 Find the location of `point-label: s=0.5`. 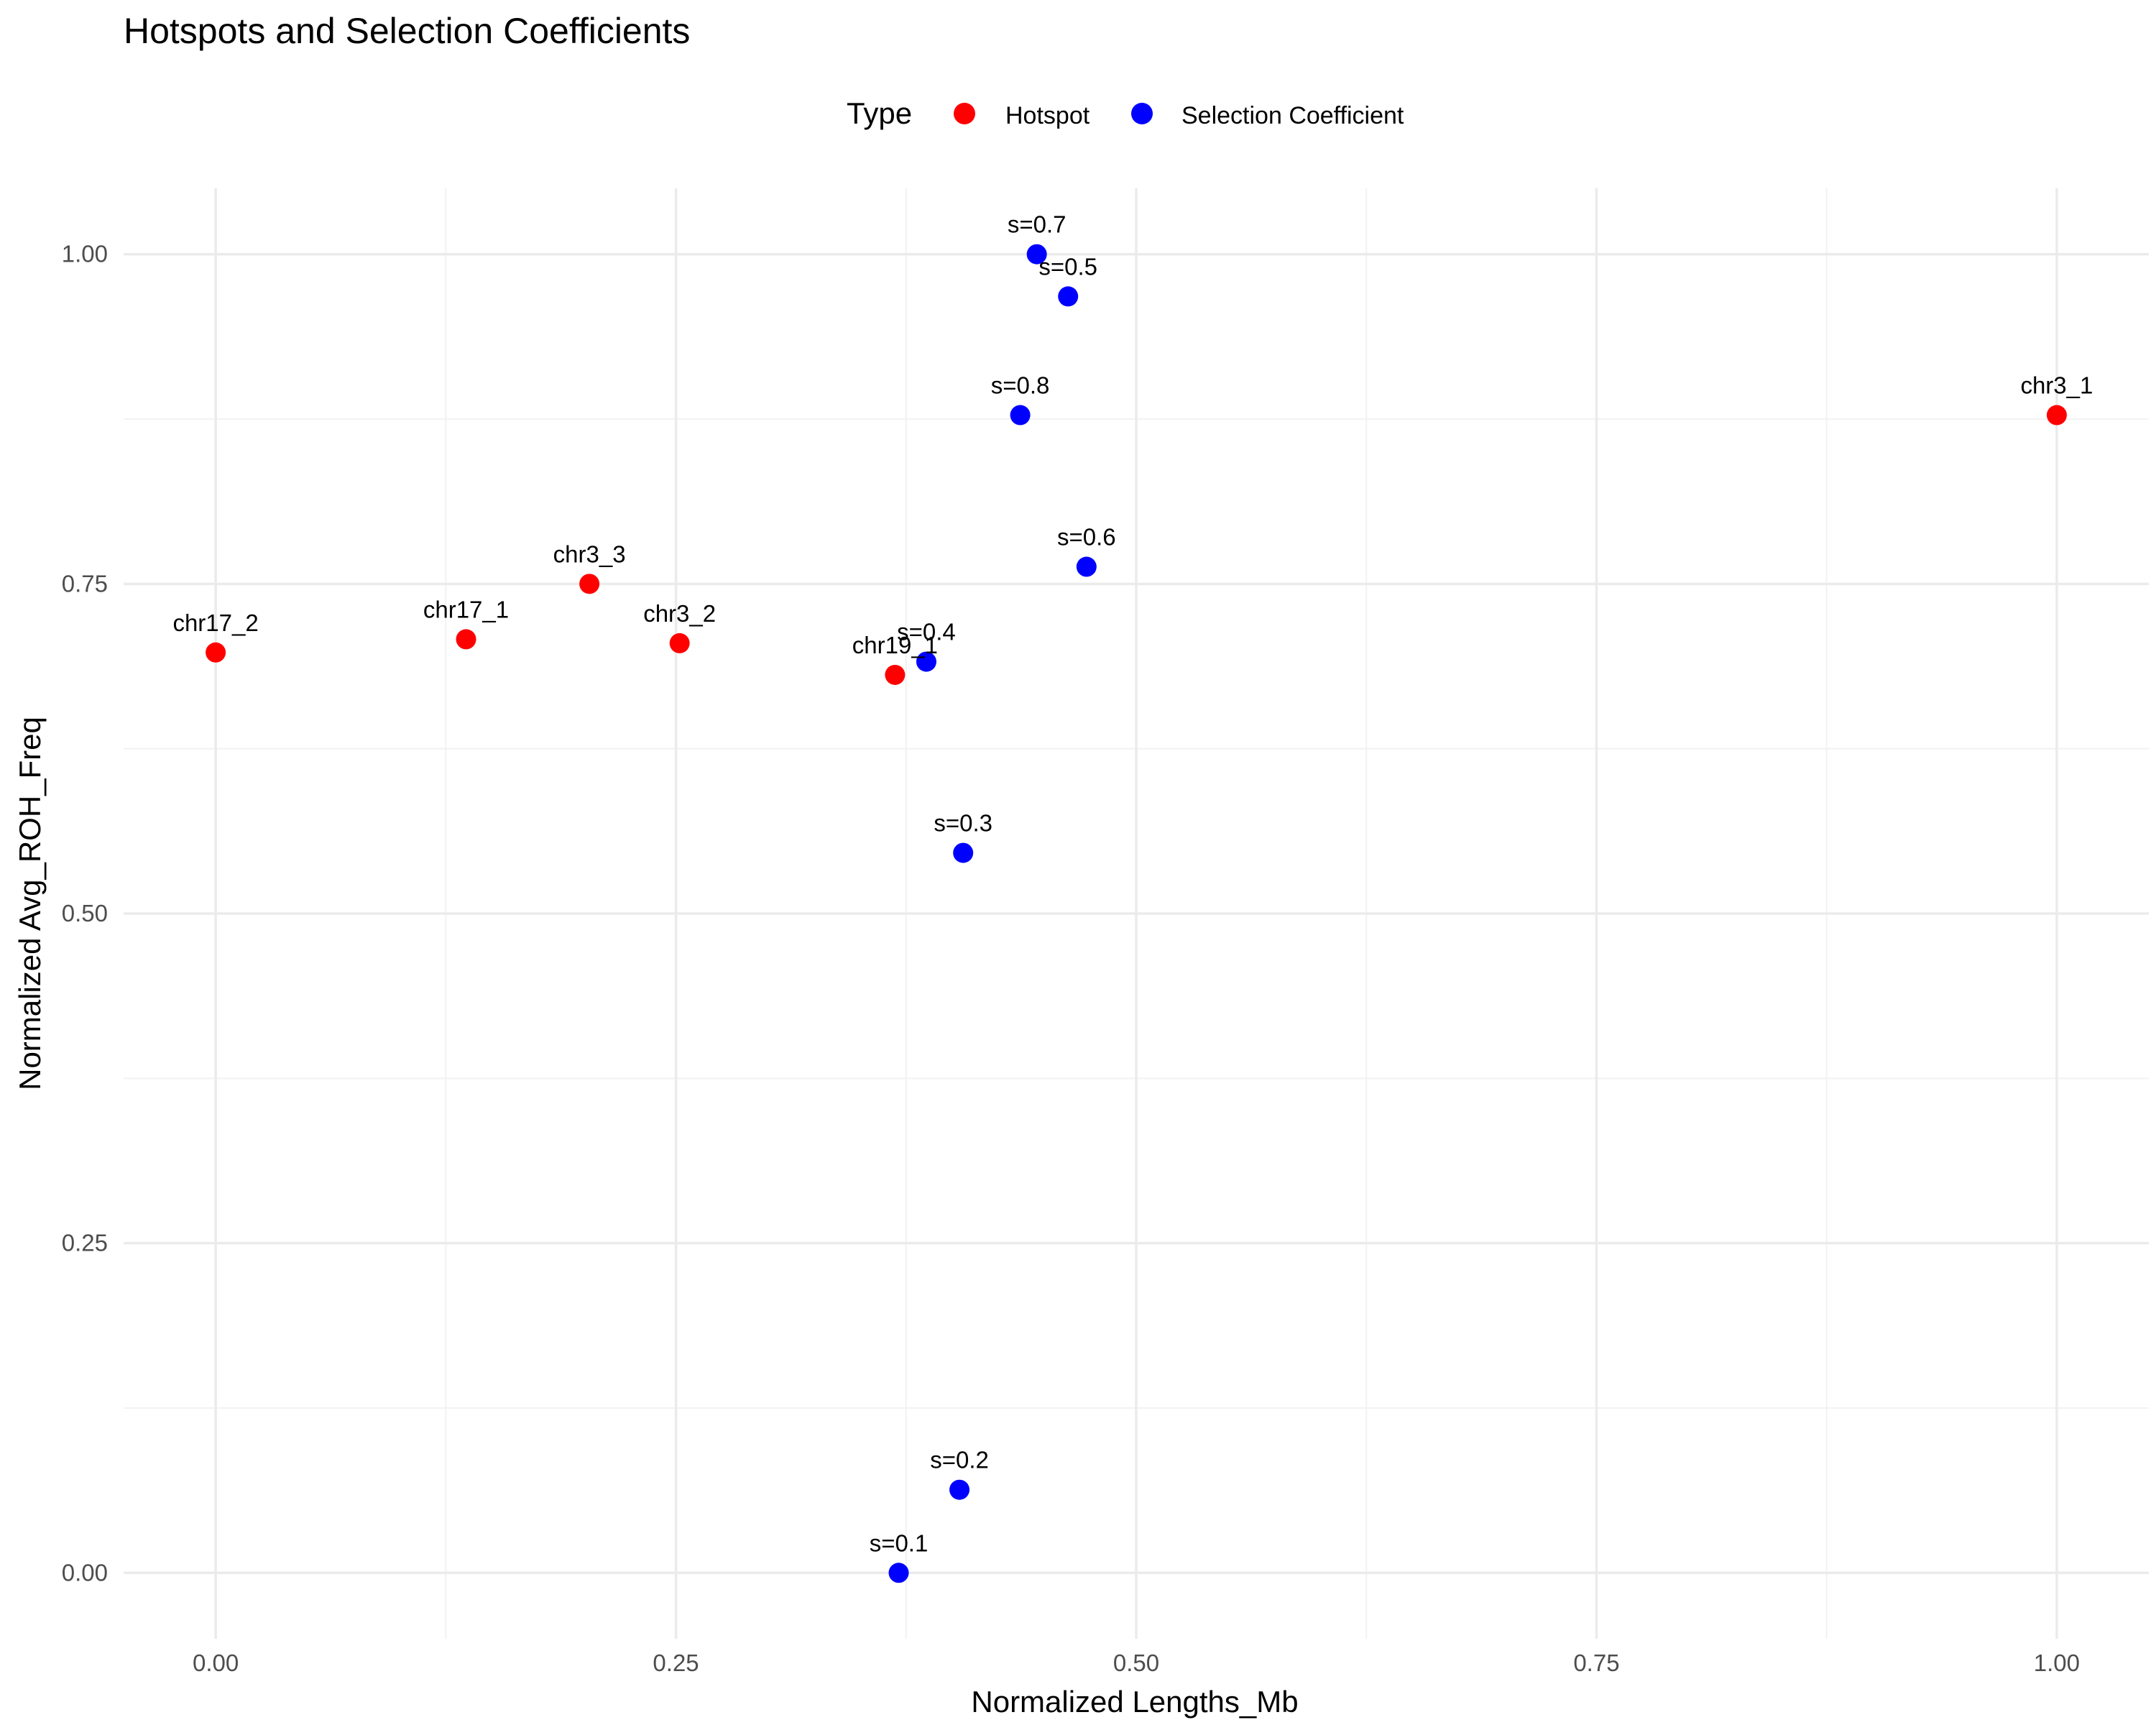

point-label: s=0.5 is located at coordinates (1067, 266).